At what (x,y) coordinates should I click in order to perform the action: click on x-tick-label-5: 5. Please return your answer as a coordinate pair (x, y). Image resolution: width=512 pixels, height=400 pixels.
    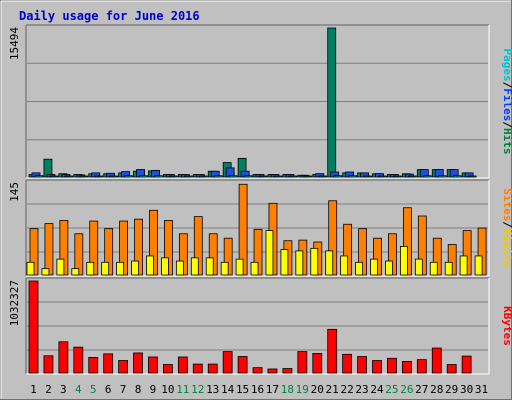
    Looking at the image, I should click on (93, 389).